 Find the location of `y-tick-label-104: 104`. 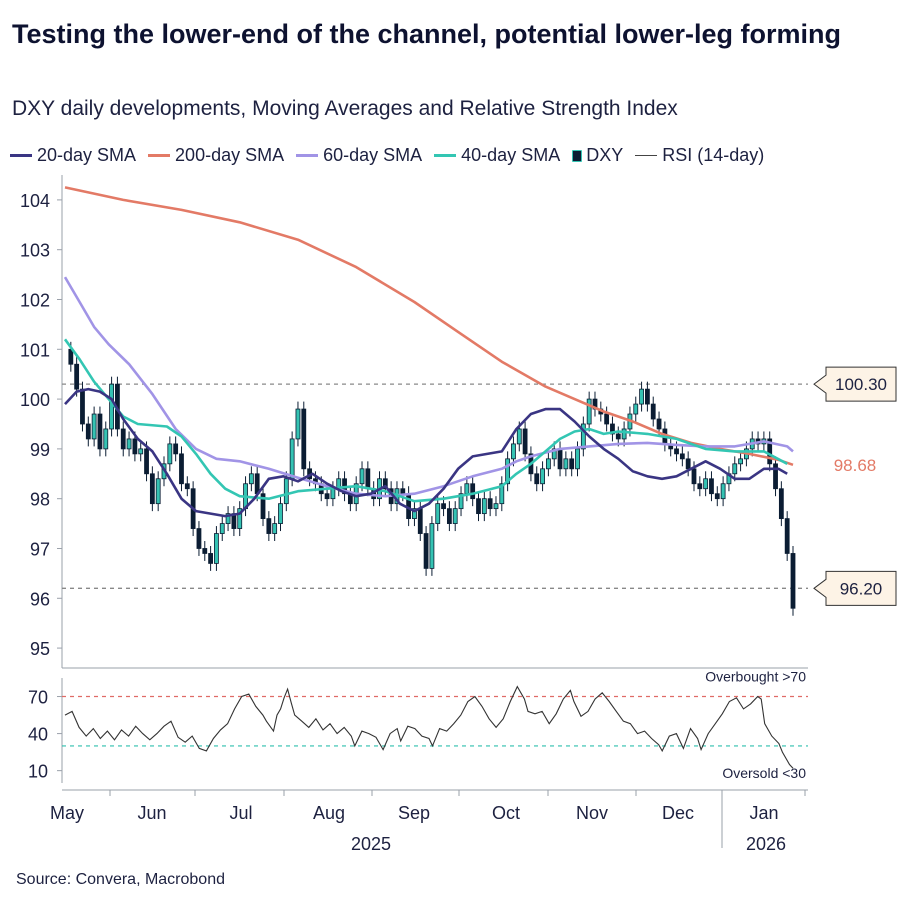

y-tick-label-104: 104 is located at coordinates (35, 201).